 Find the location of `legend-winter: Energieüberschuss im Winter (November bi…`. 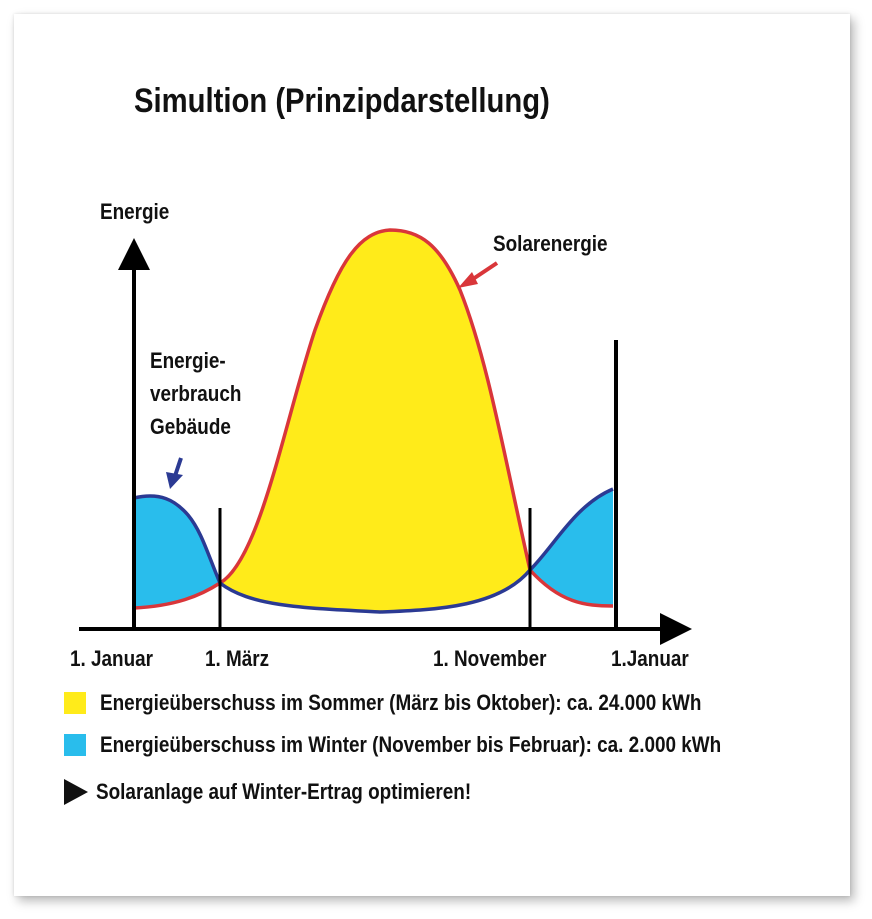

legend-winter: Energieüberschuss im Winter (November bi… is located at coordinates (443, 745).